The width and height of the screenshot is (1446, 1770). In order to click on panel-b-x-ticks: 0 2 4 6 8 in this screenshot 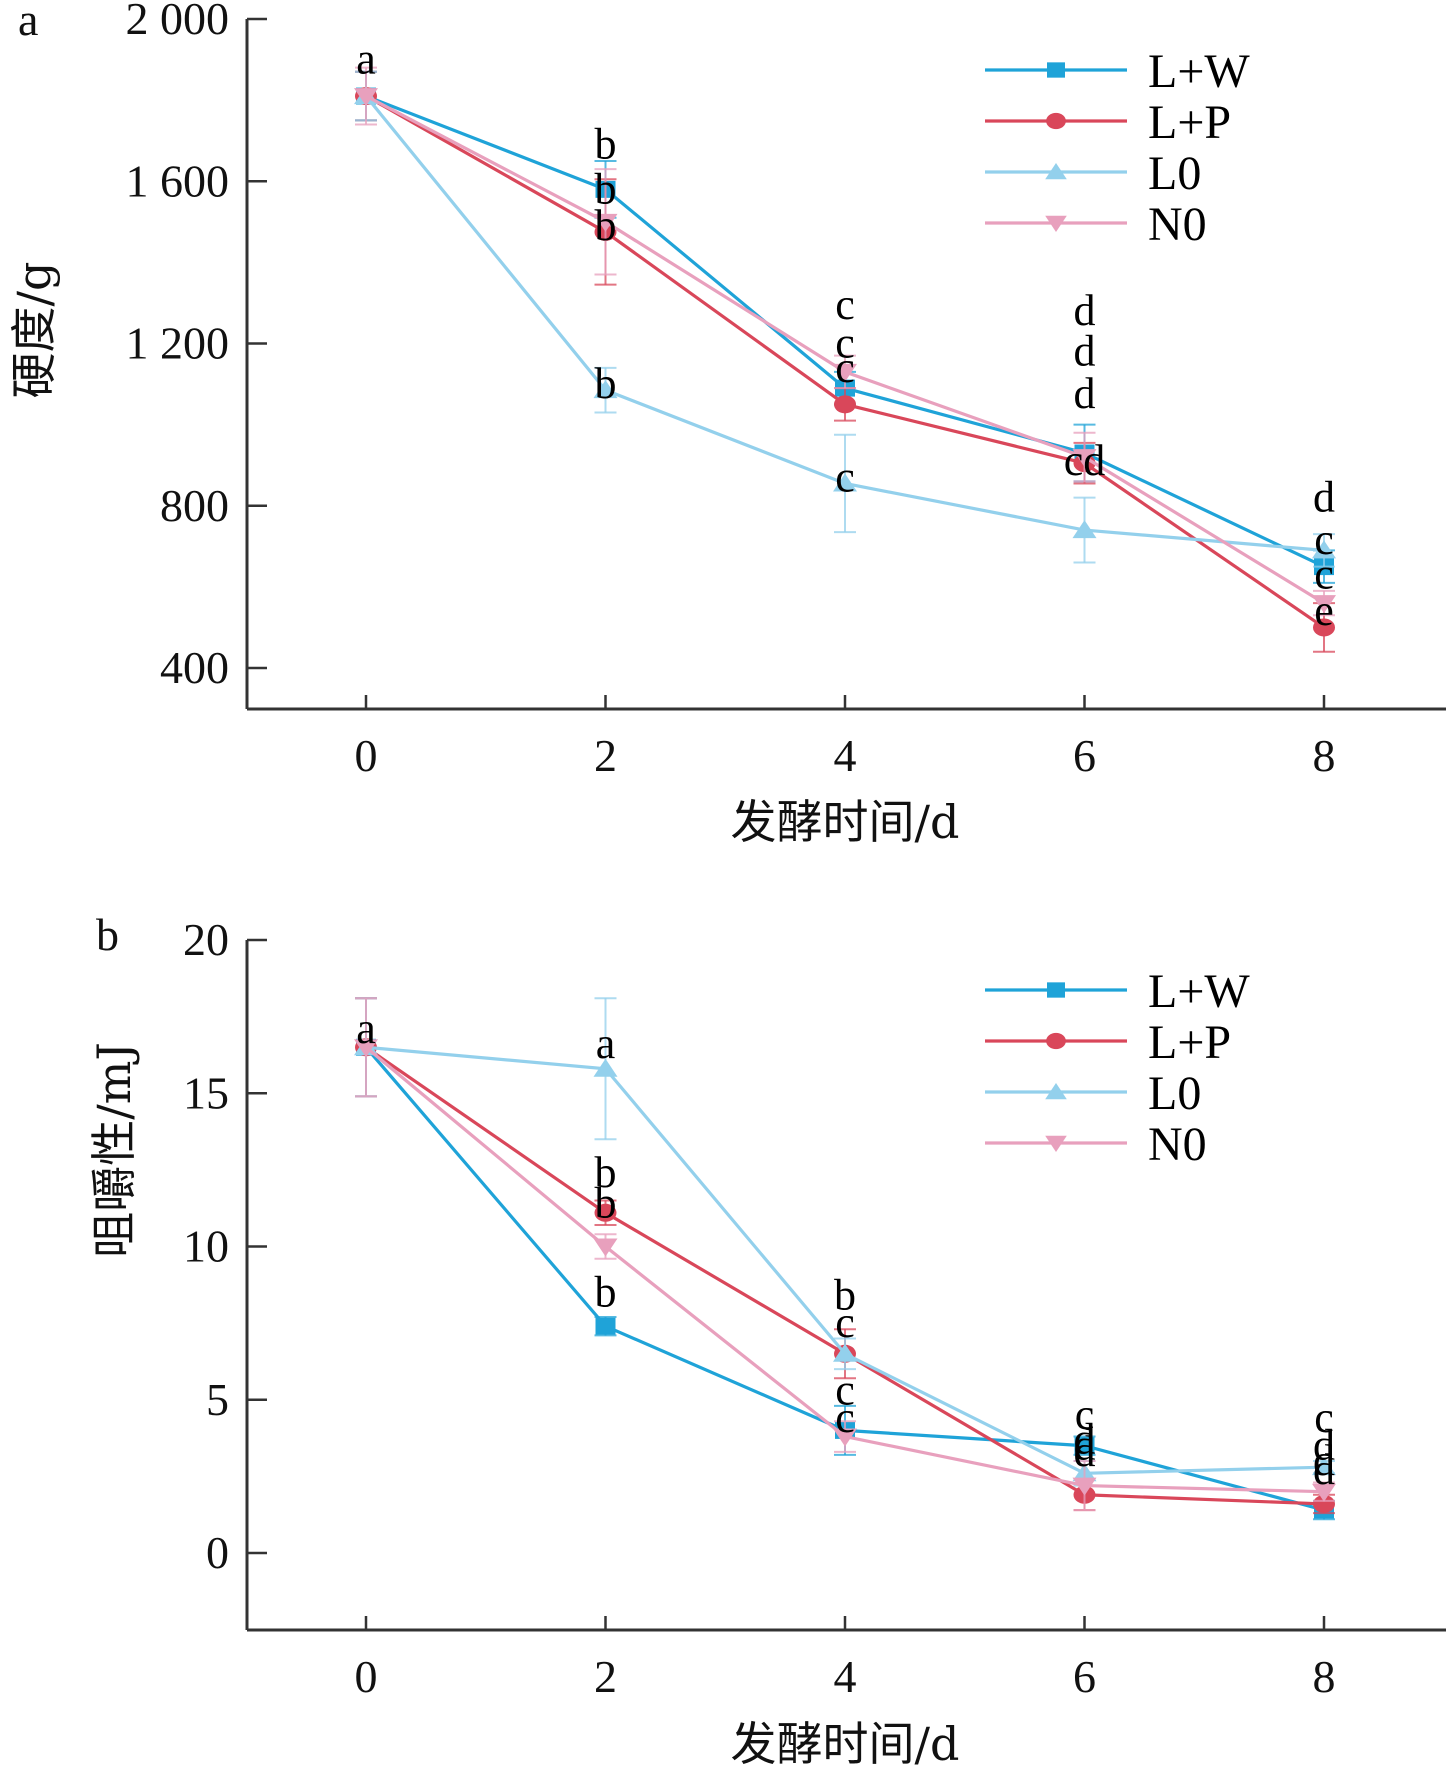, I will do `click(845, 1659)`.